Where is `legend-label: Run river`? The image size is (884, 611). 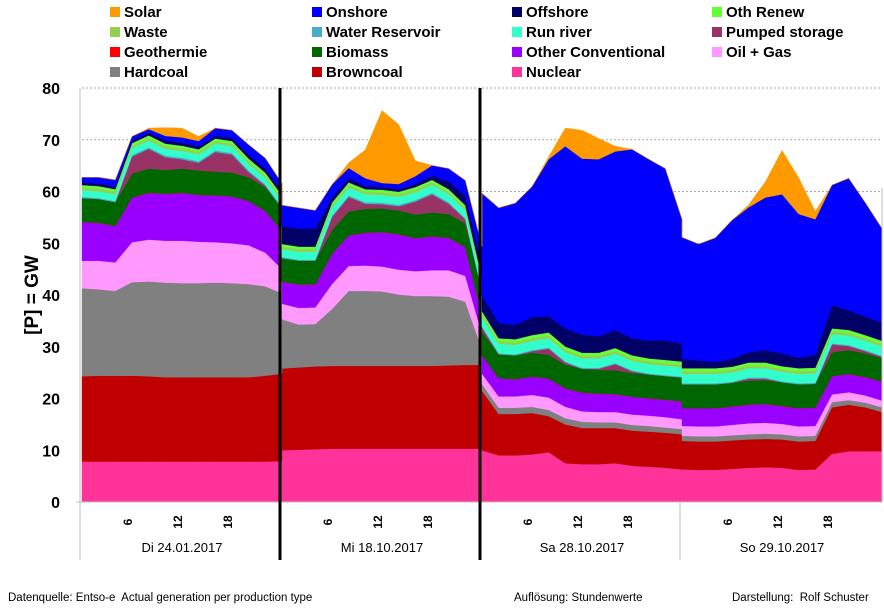 legend-label: Run river is located at coordinates (559, 32).